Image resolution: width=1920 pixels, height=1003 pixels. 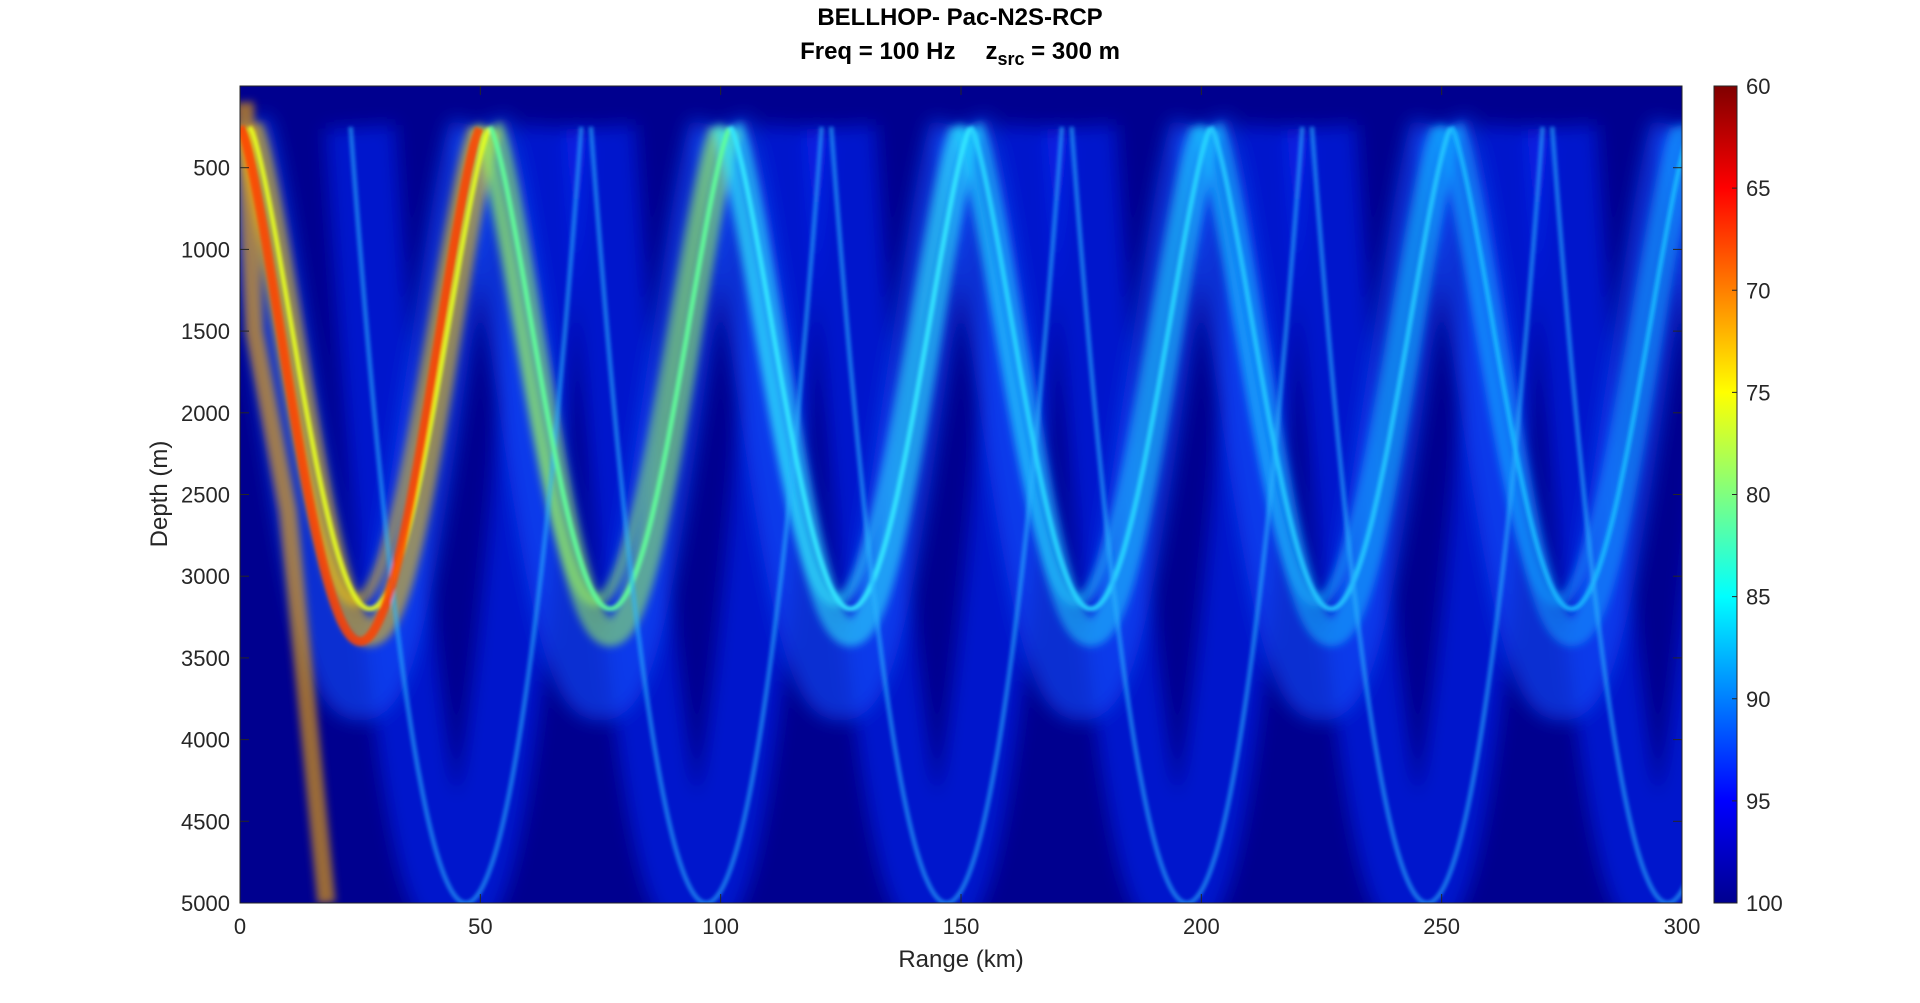 I want to click on y-tick-label: 2500, so click(x=205, y=495).